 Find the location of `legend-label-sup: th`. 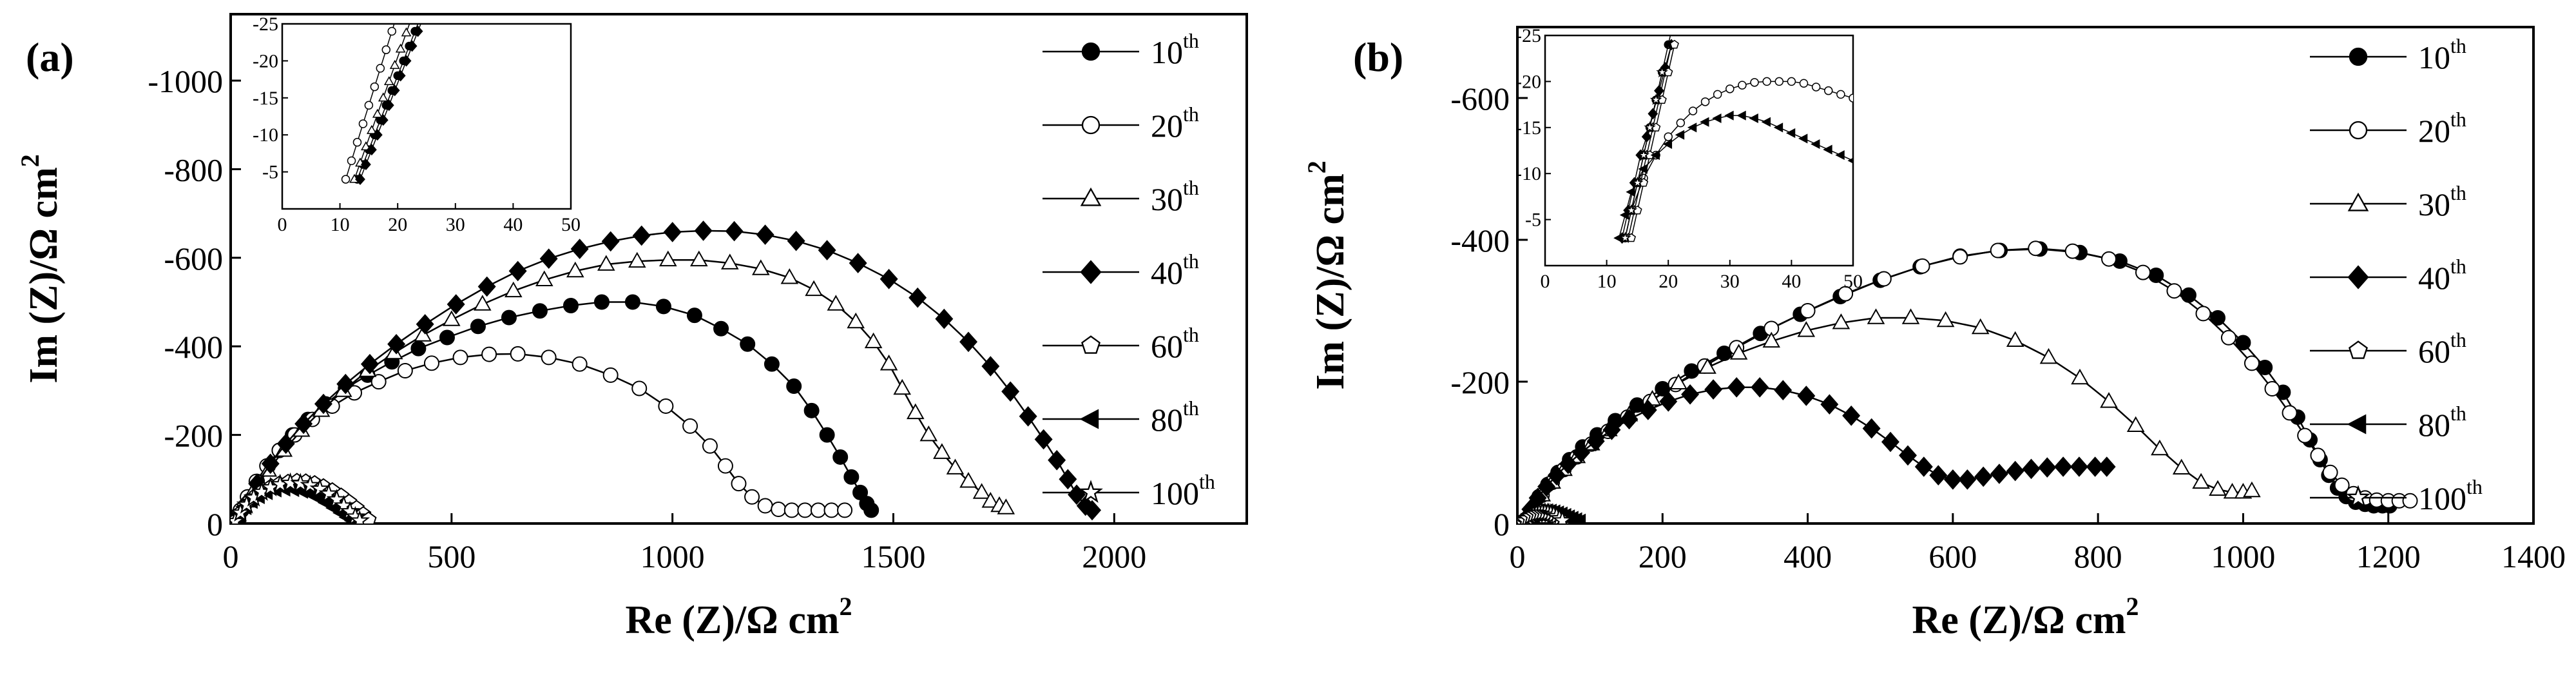

legend-label-sup: th is located at coordinates (2458, 267).